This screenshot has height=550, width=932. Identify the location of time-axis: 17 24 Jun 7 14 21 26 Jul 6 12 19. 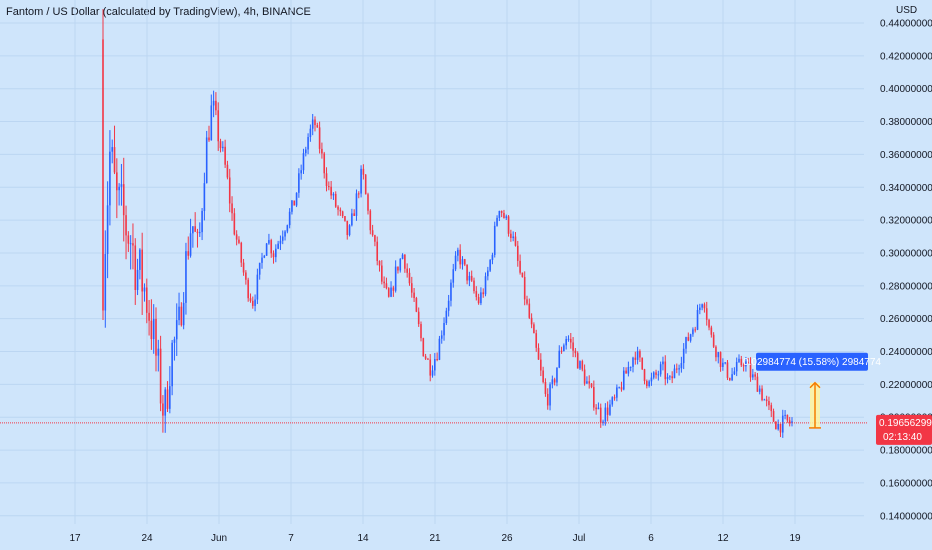
(435, 538).